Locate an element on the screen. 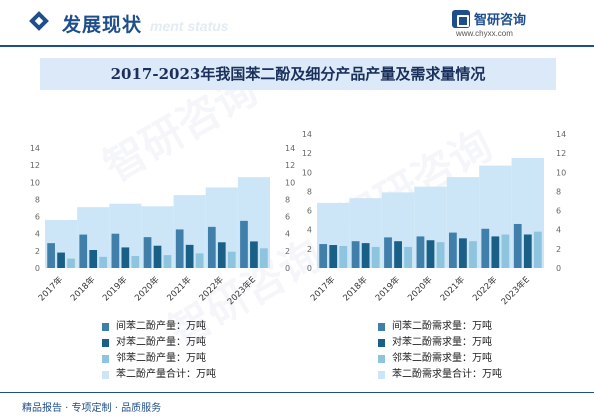  x-tick-label: 2017年 is located at coordinates (322, 288).